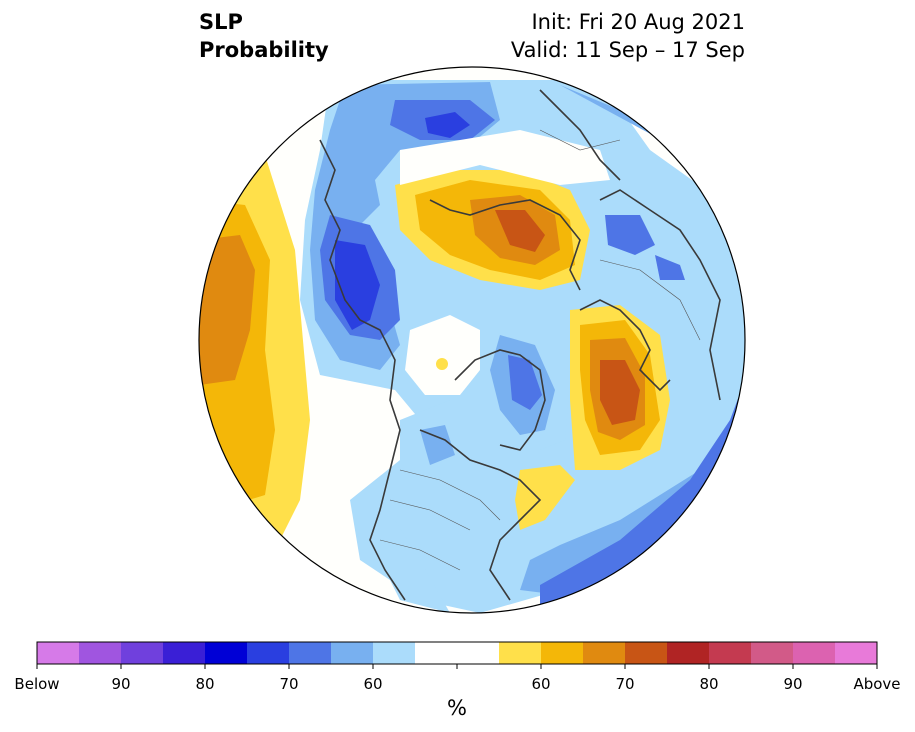 The image size is (915, 732). I want to click on colorbar-segments, so click(457, 653).